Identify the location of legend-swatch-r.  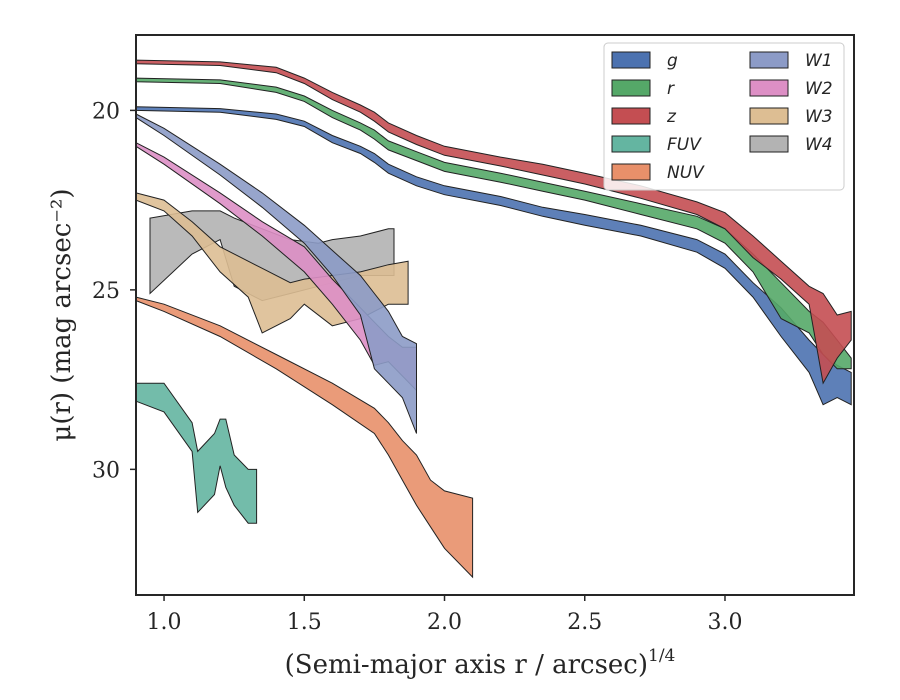
(631, 88).